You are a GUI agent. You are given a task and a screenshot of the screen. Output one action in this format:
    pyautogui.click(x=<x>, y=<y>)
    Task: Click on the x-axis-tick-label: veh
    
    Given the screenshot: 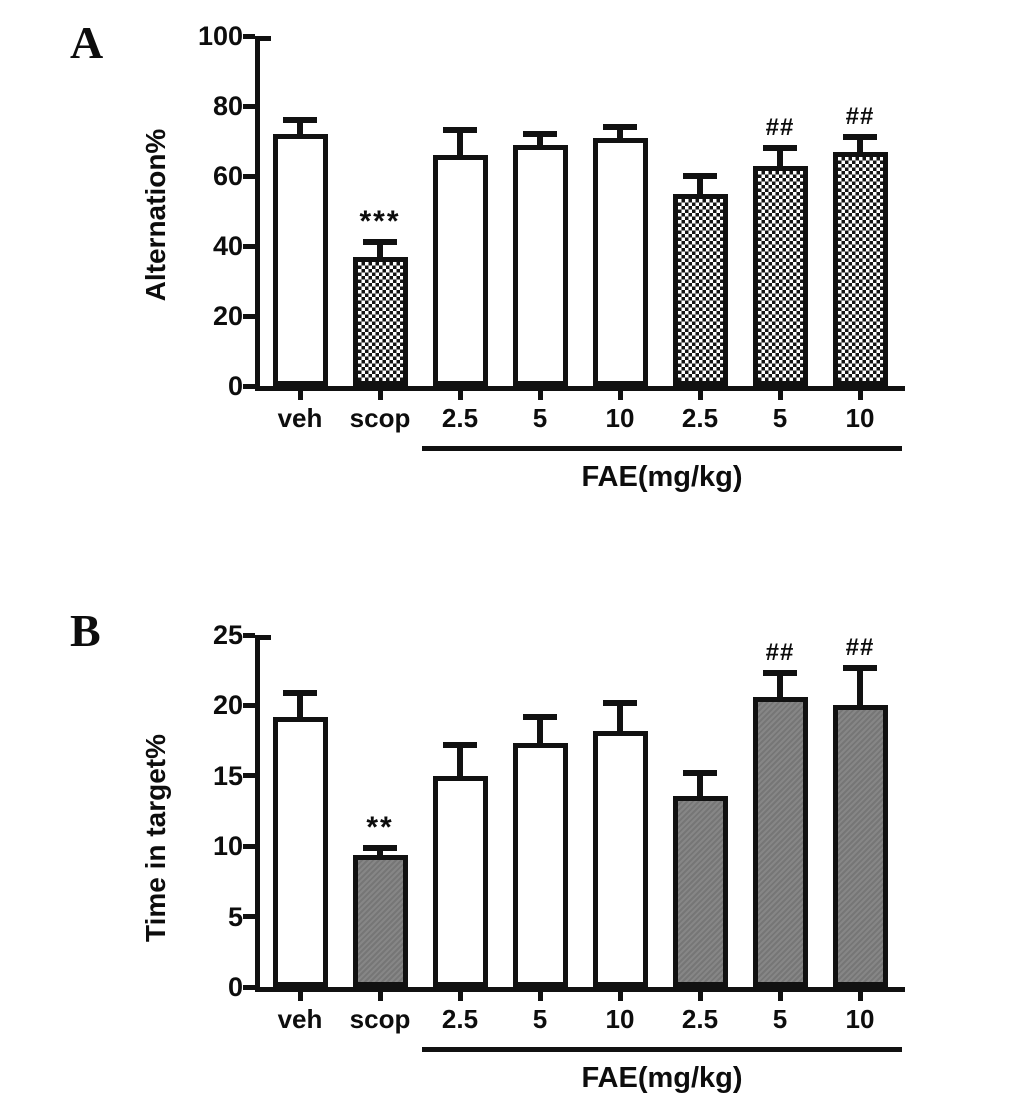 What is the action you would take?
    pyautogui.click(x=300, y=418)
    